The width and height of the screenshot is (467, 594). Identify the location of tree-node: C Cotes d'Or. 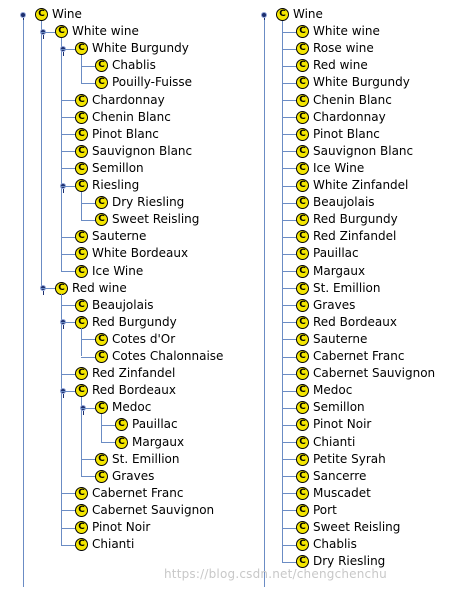
(135, 339).